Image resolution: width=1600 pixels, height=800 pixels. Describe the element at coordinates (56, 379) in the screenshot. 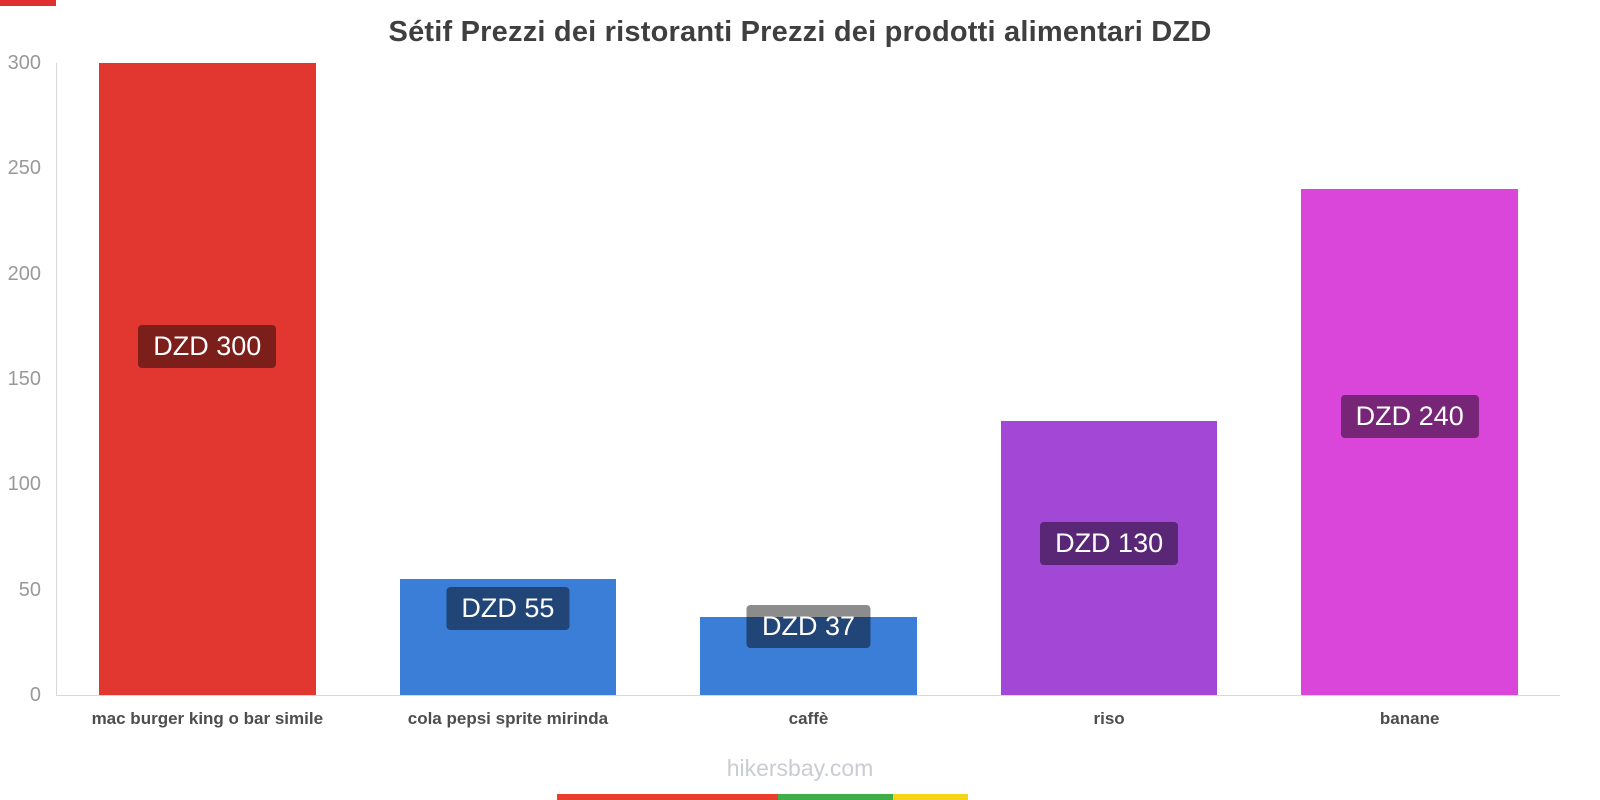

I see `y-axis-line` at that location.